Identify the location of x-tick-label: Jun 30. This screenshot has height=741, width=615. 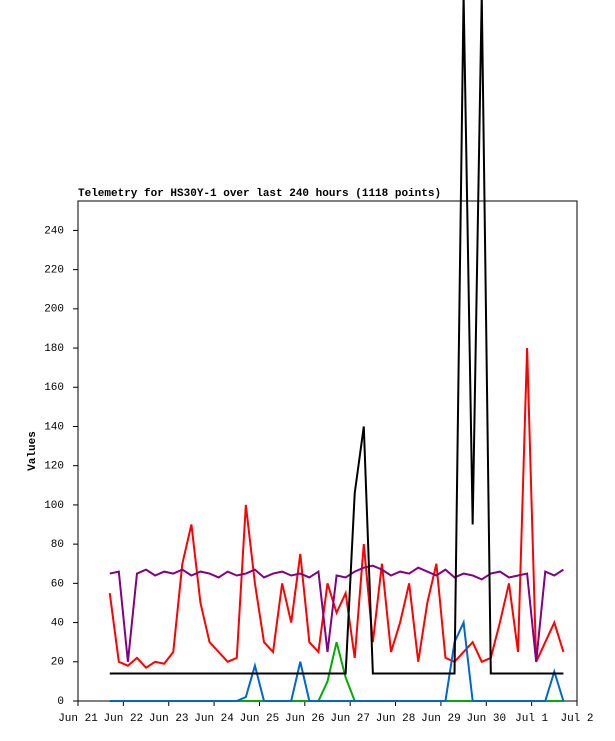
(486, 719).